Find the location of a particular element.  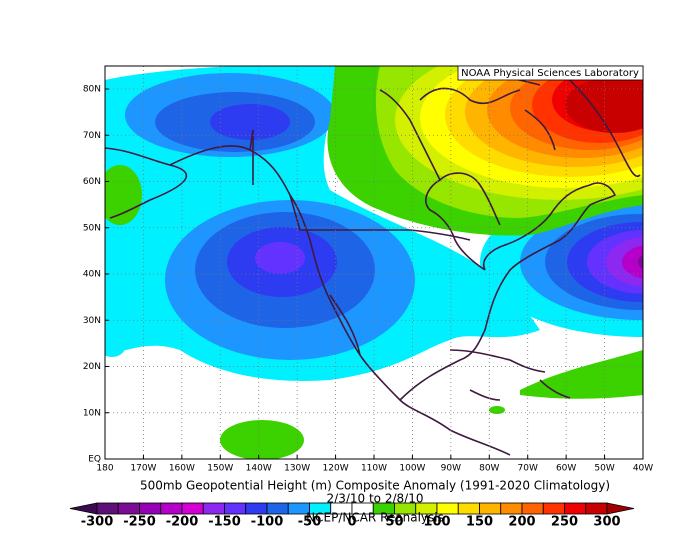

lon-label: 40W is located at coordinates (643, 469).